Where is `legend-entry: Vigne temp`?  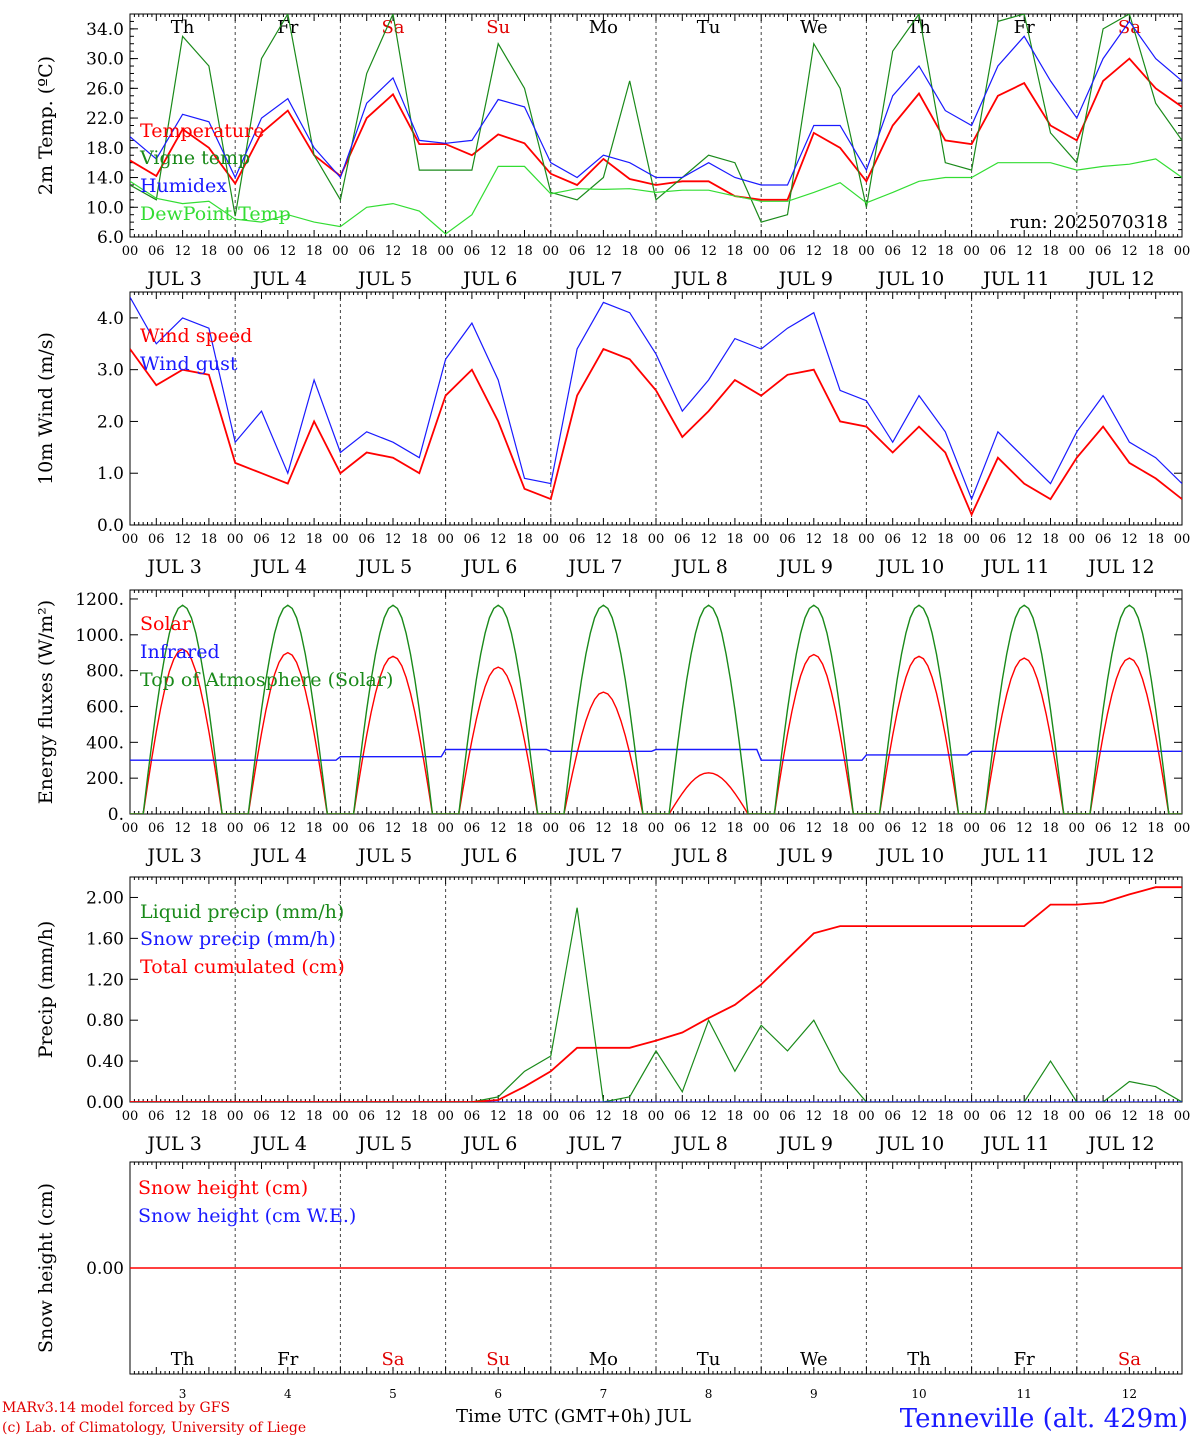
legend-entry: Vigne temp is located at coordinates (194, 158).